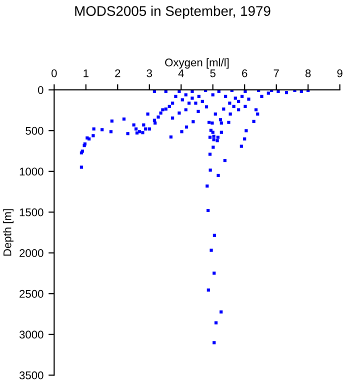  What do you see at coordinates (339, 73) in the screenshot?
I see `x-tick-label: 9` at bounding box center [339, 73].